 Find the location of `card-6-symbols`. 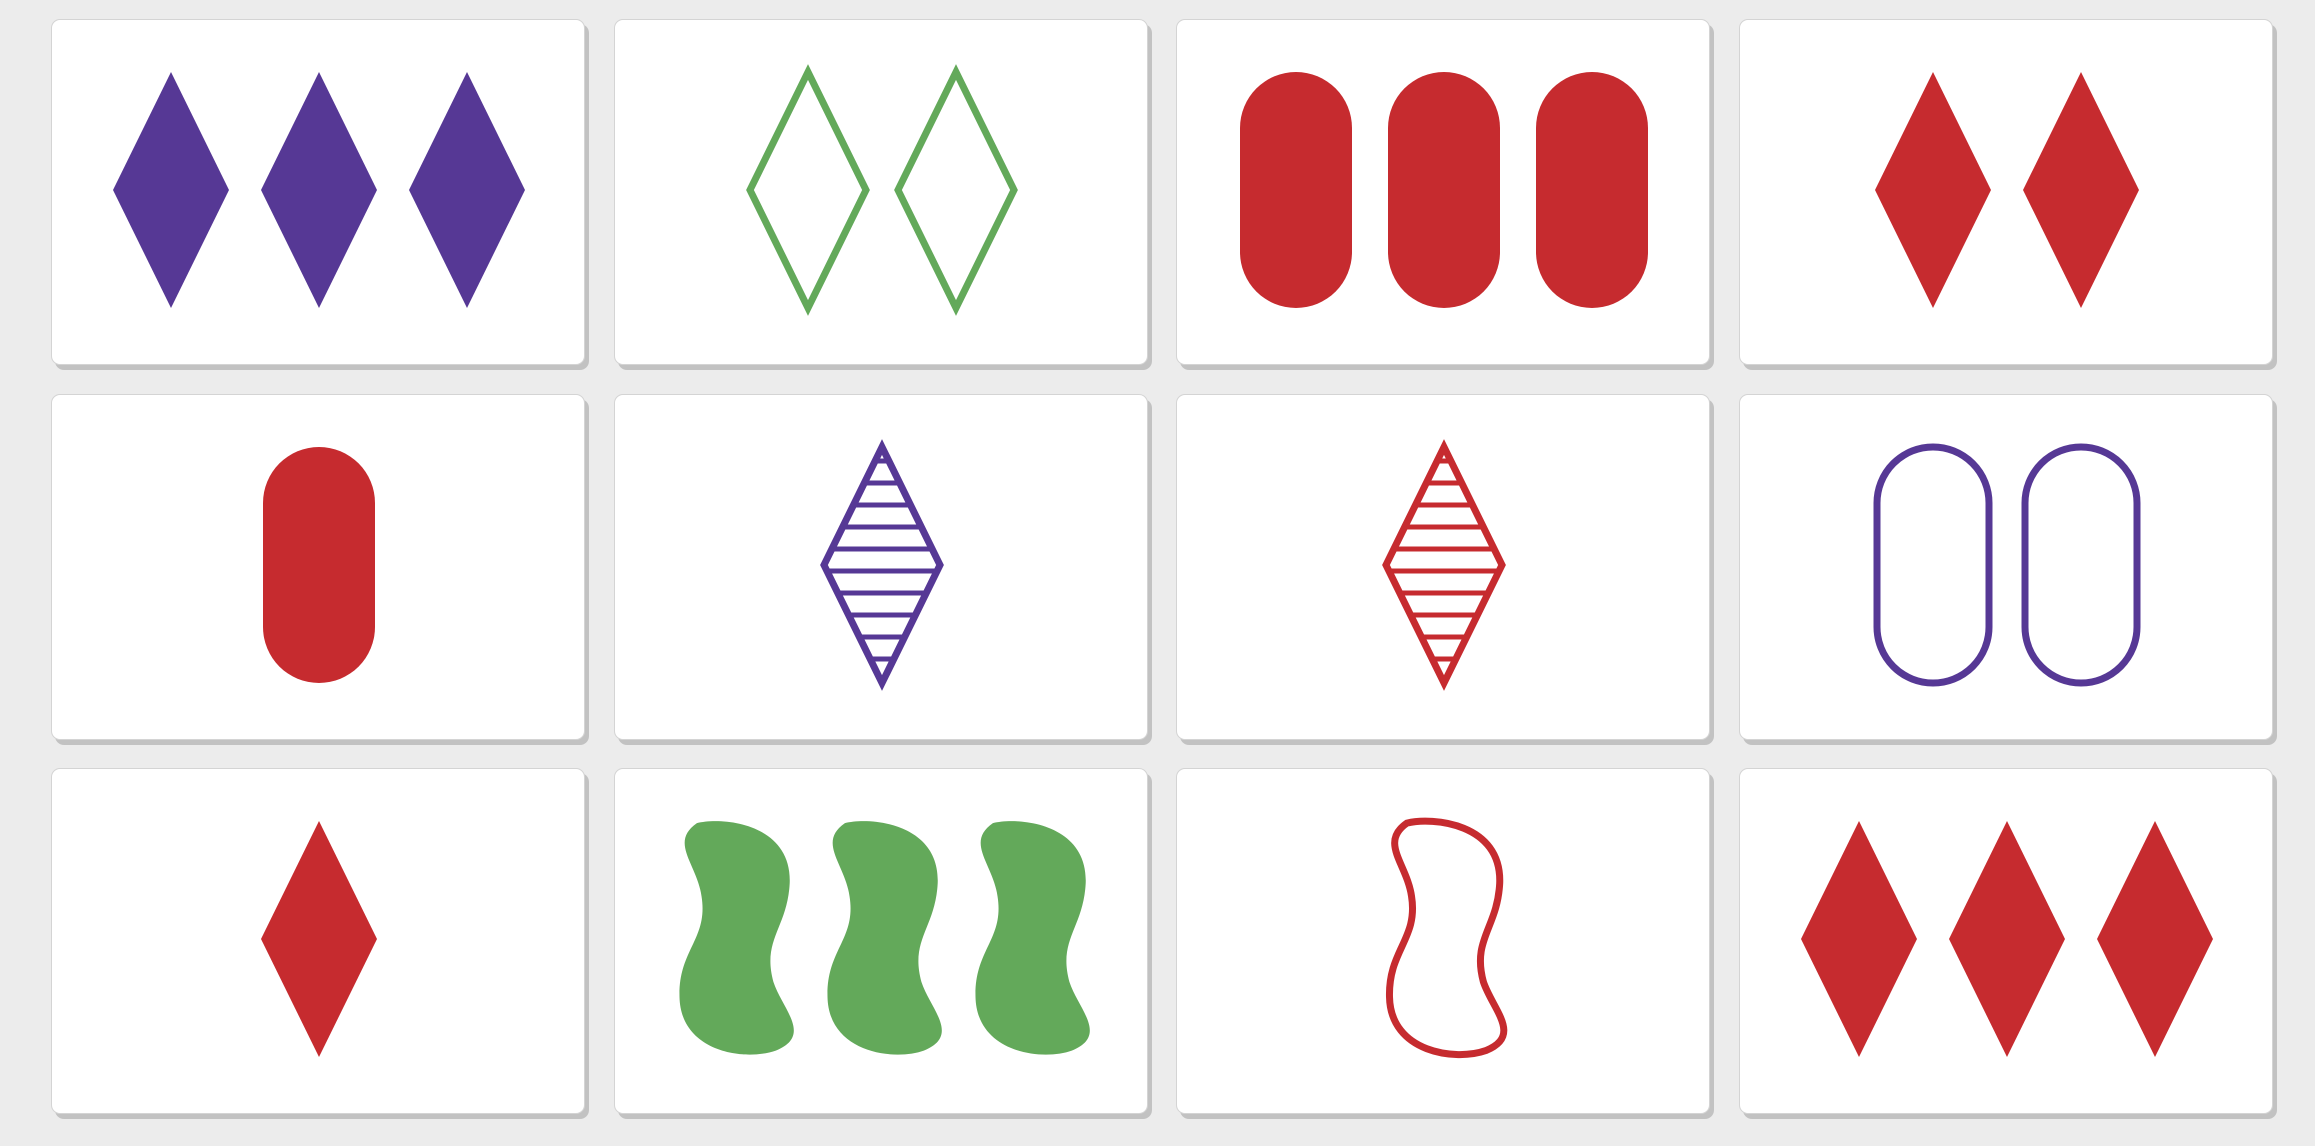

card-6-symbols is located at coordinates (882, 565).